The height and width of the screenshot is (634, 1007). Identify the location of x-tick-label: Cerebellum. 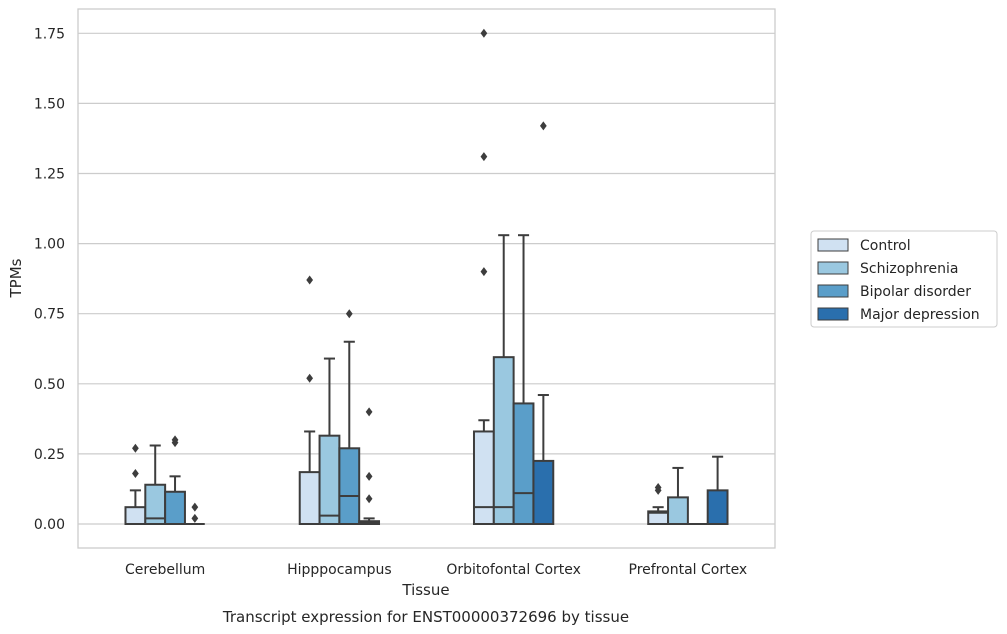
(165, 570).